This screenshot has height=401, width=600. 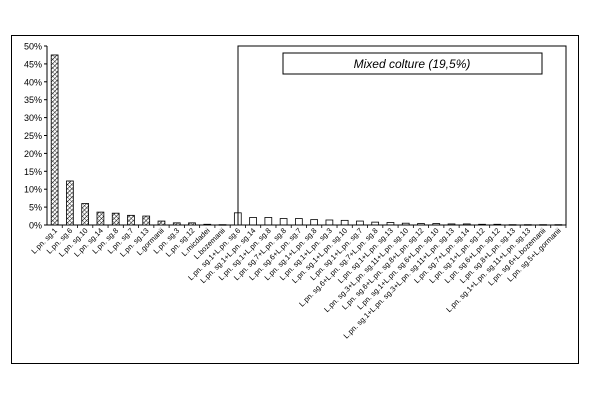 What do you see at coordinates (33, 118) in the screenshot?
I see `y-tick-label: 30%` at bounding box center [33, 118].